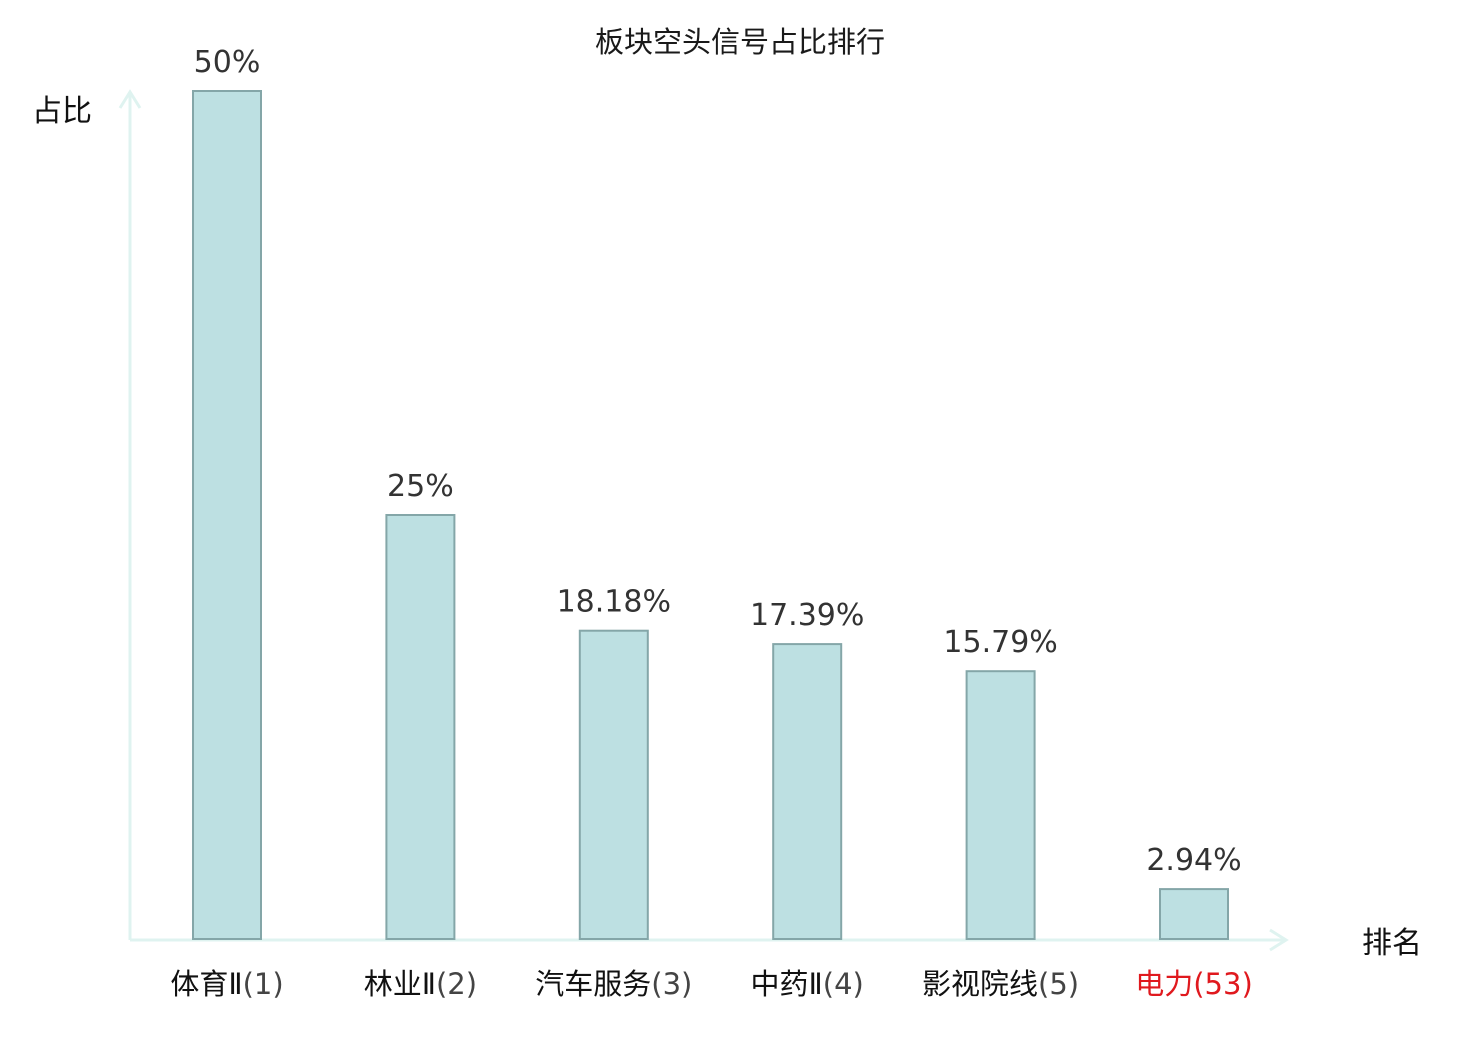 This screenshot has width=1480, height=1040. I want to click on category-tick-label: 影视院线(5), so click(1000, 984).